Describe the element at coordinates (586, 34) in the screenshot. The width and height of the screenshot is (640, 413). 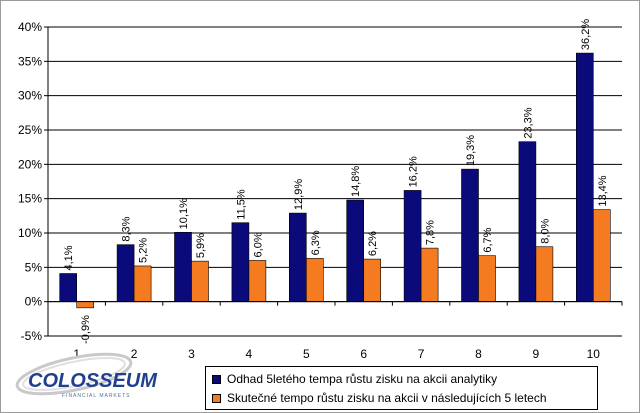
I see `data-label: 36,2%` at that location.